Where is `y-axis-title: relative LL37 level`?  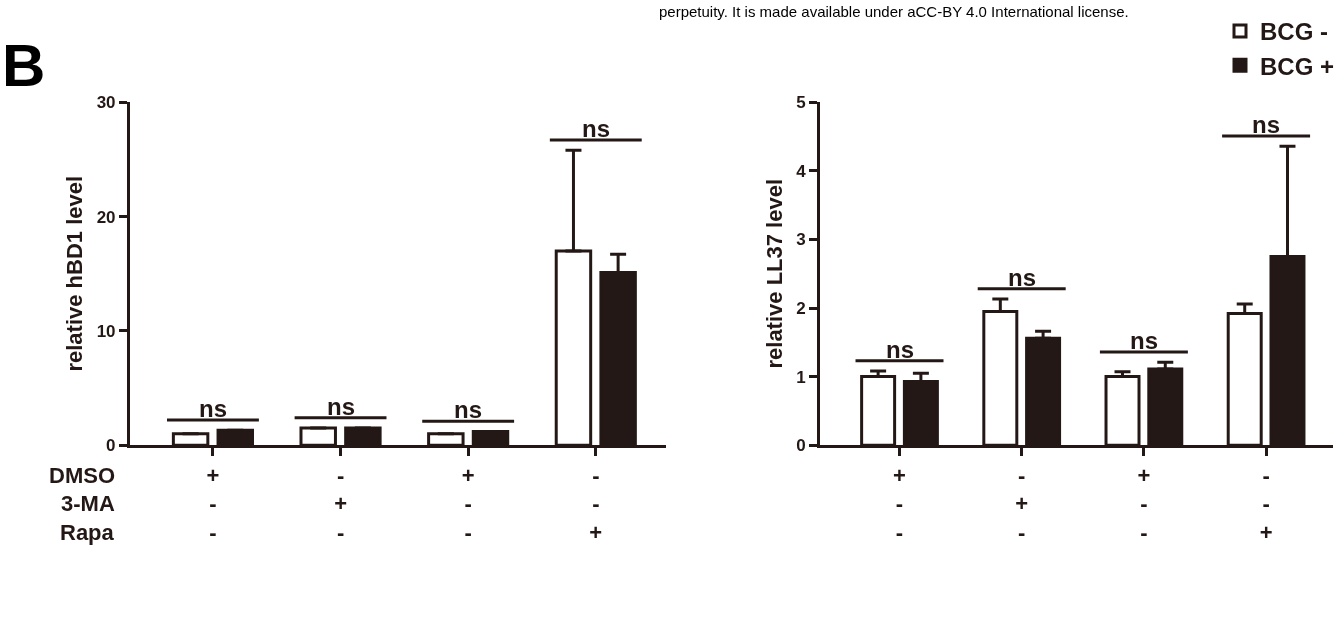
y-axis-title: relative LL37 level is located at coordinates (775, 273).